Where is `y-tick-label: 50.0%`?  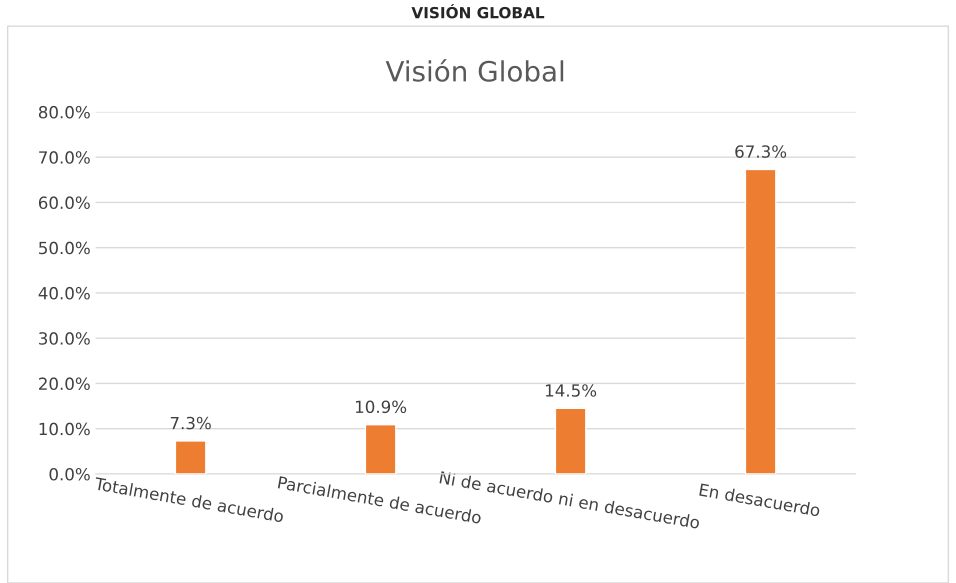
y-tick-label: 50.0% is located at coordinates (64, 248).